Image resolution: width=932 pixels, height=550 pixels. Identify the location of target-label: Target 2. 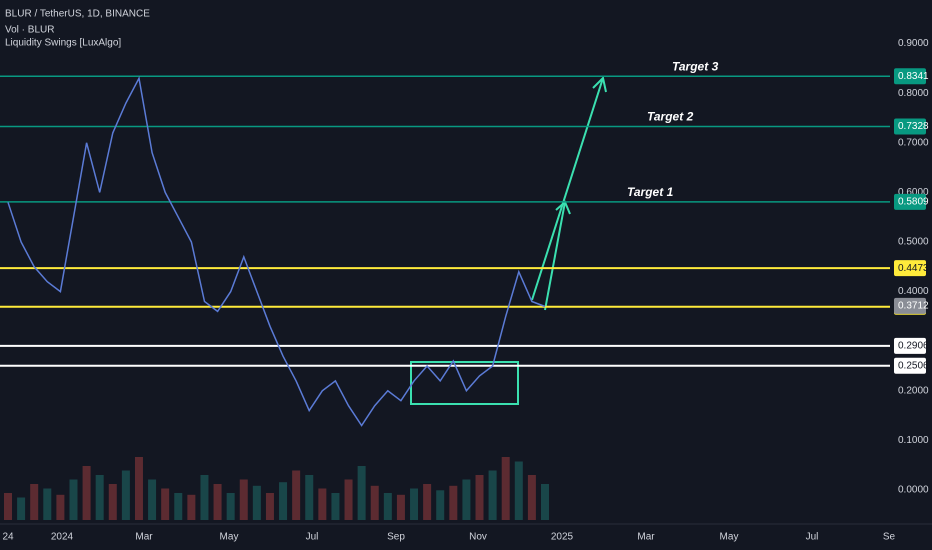
(670, 117).